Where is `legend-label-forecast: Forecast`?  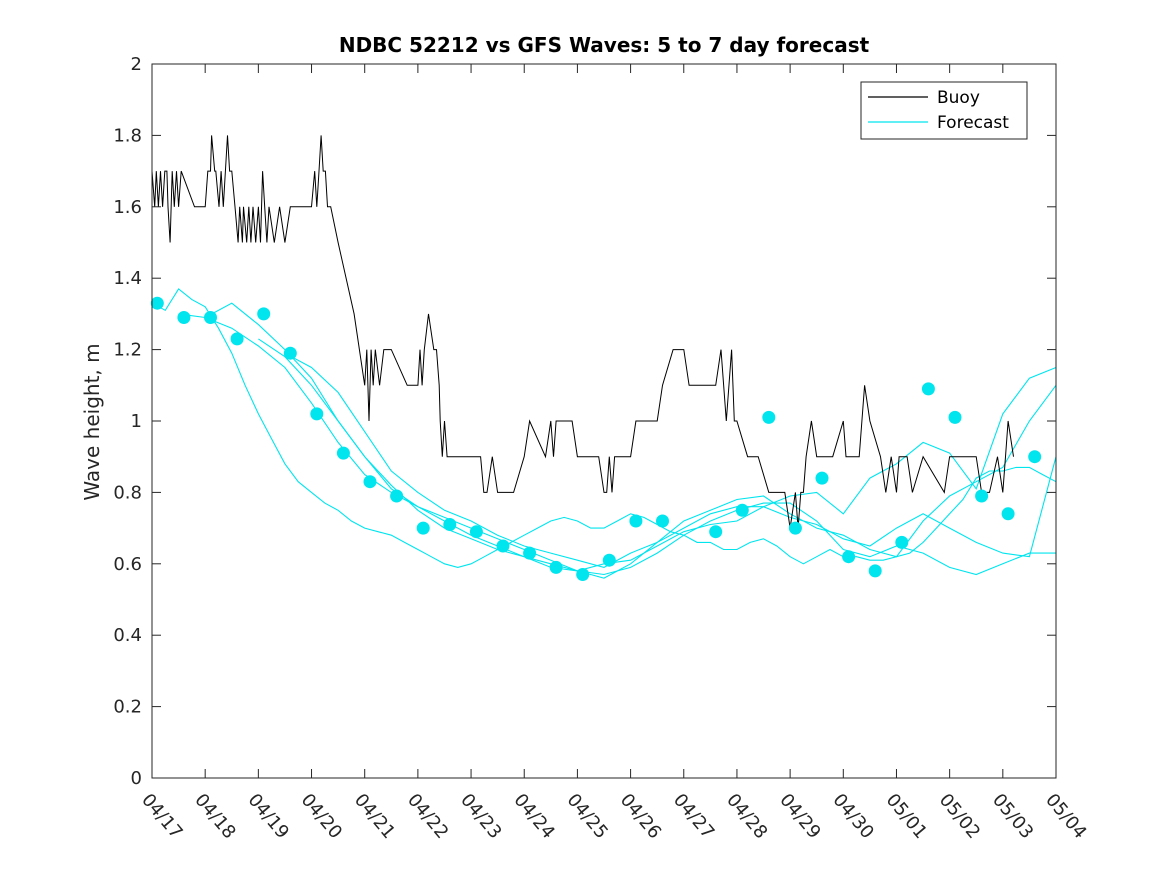 legend-label-forecast: Forecast is located at coordinates (973, 123).